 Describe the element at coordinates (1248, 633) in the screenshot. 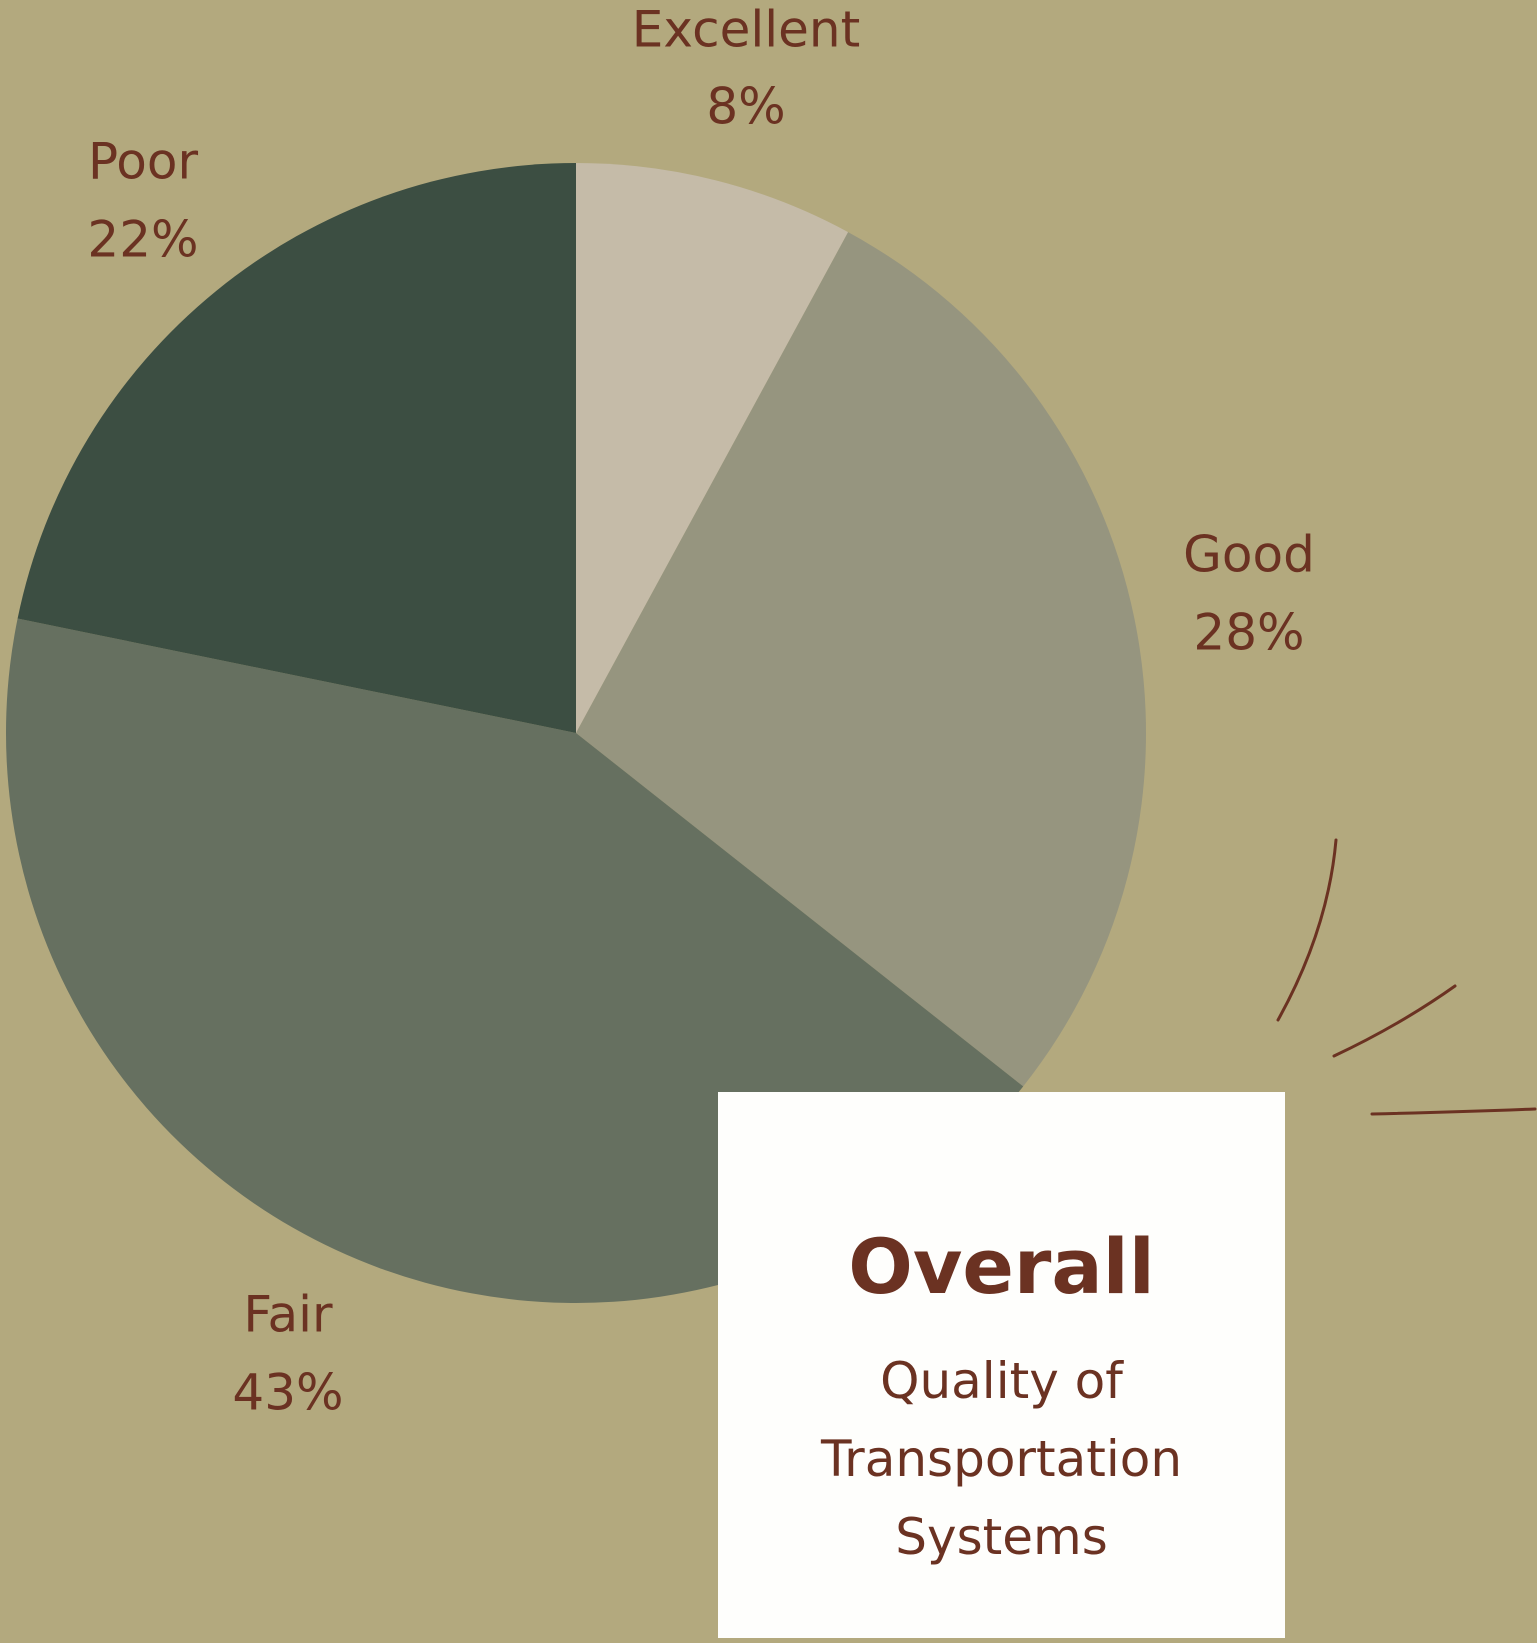

I see `slice-value-label: 28%` at that location.